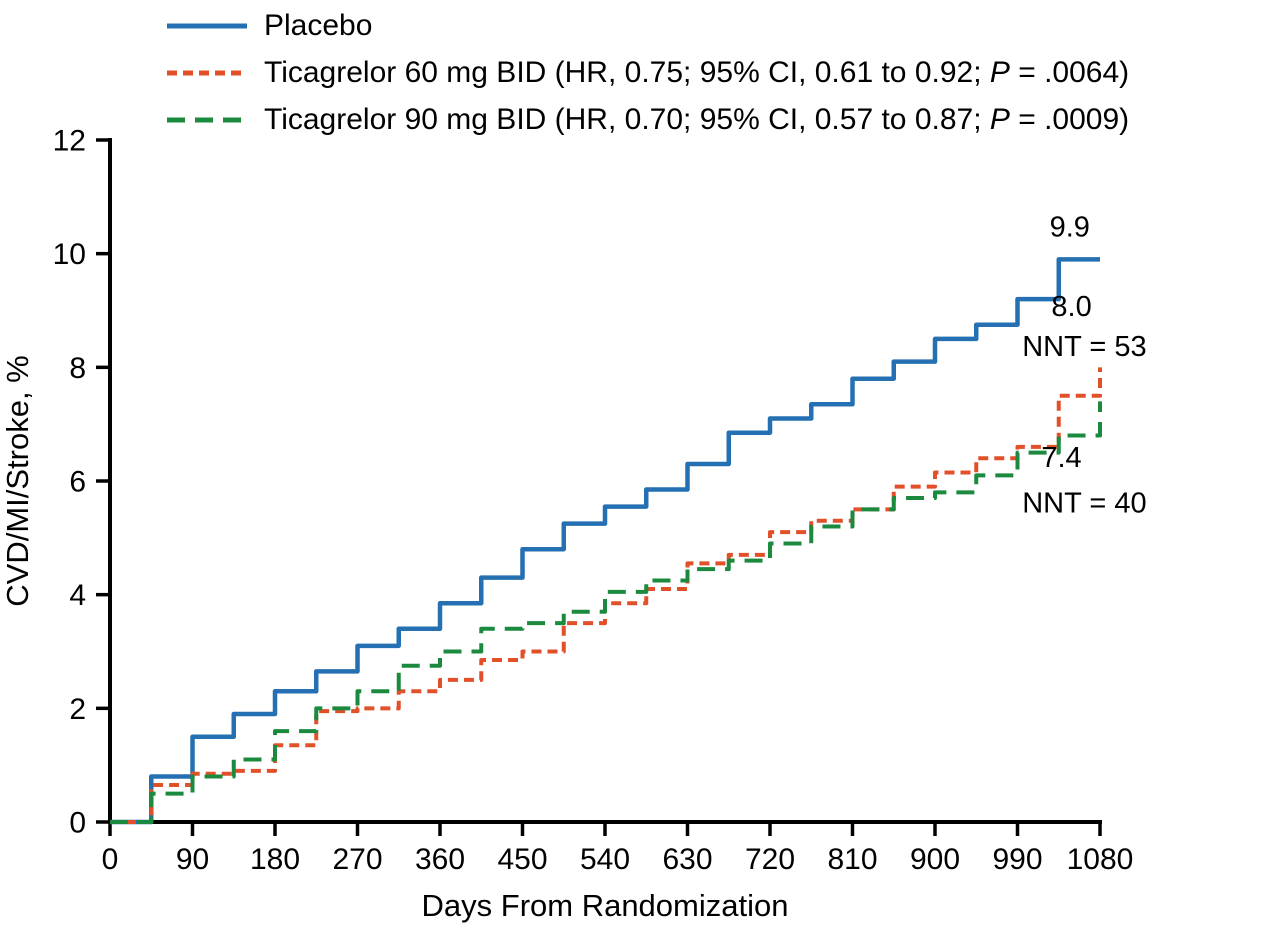 The height and width of the screenshot is (939, 1280). Describe the element at coordinates (69, 141) in the screenshot. I see `y-tick-label: 12` at that location.